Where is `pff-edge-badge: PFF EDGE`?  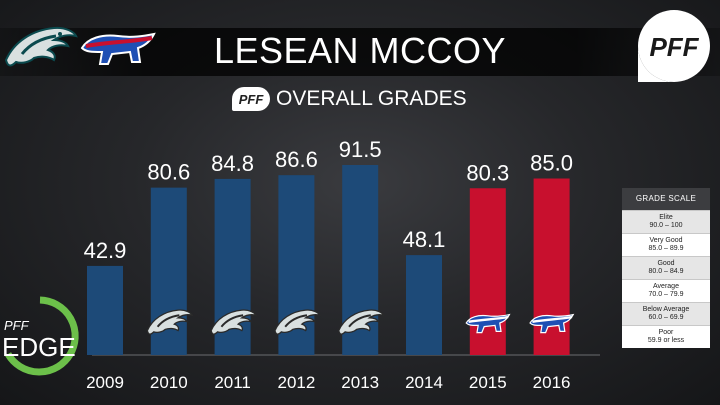 pff-edge-badge: PFF EDGE is located at coordinates (40, 336).